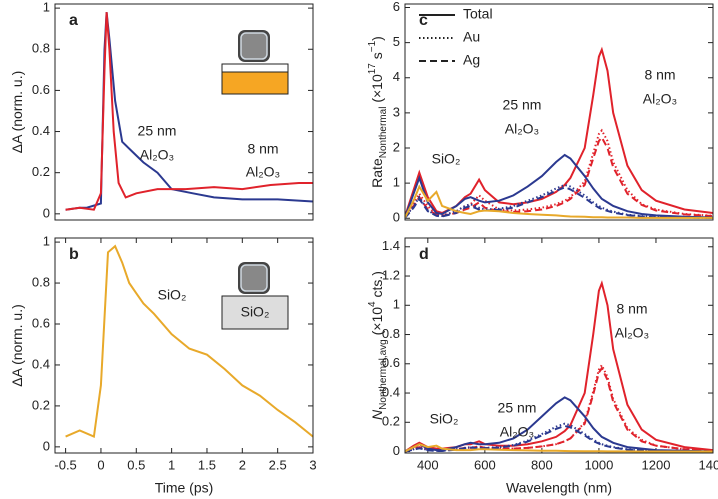  What do you see at coordinates (542, 464) in the screenshot?
I see `x-tick-label: 800` at bounding box center [542, 464].